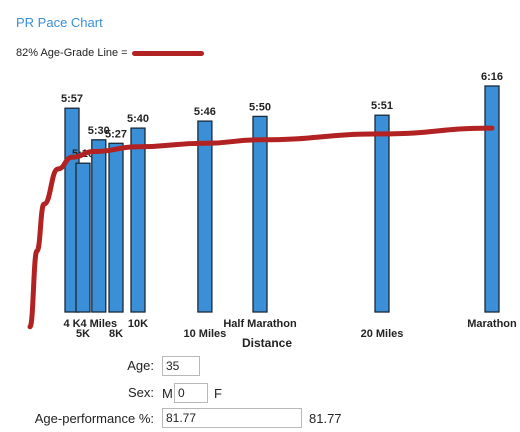 This screenshot has height=432, width=520. Describe the element at coordinates (492, 324) in the screenshot. I see `x-tick-label: Marathon` at that location.